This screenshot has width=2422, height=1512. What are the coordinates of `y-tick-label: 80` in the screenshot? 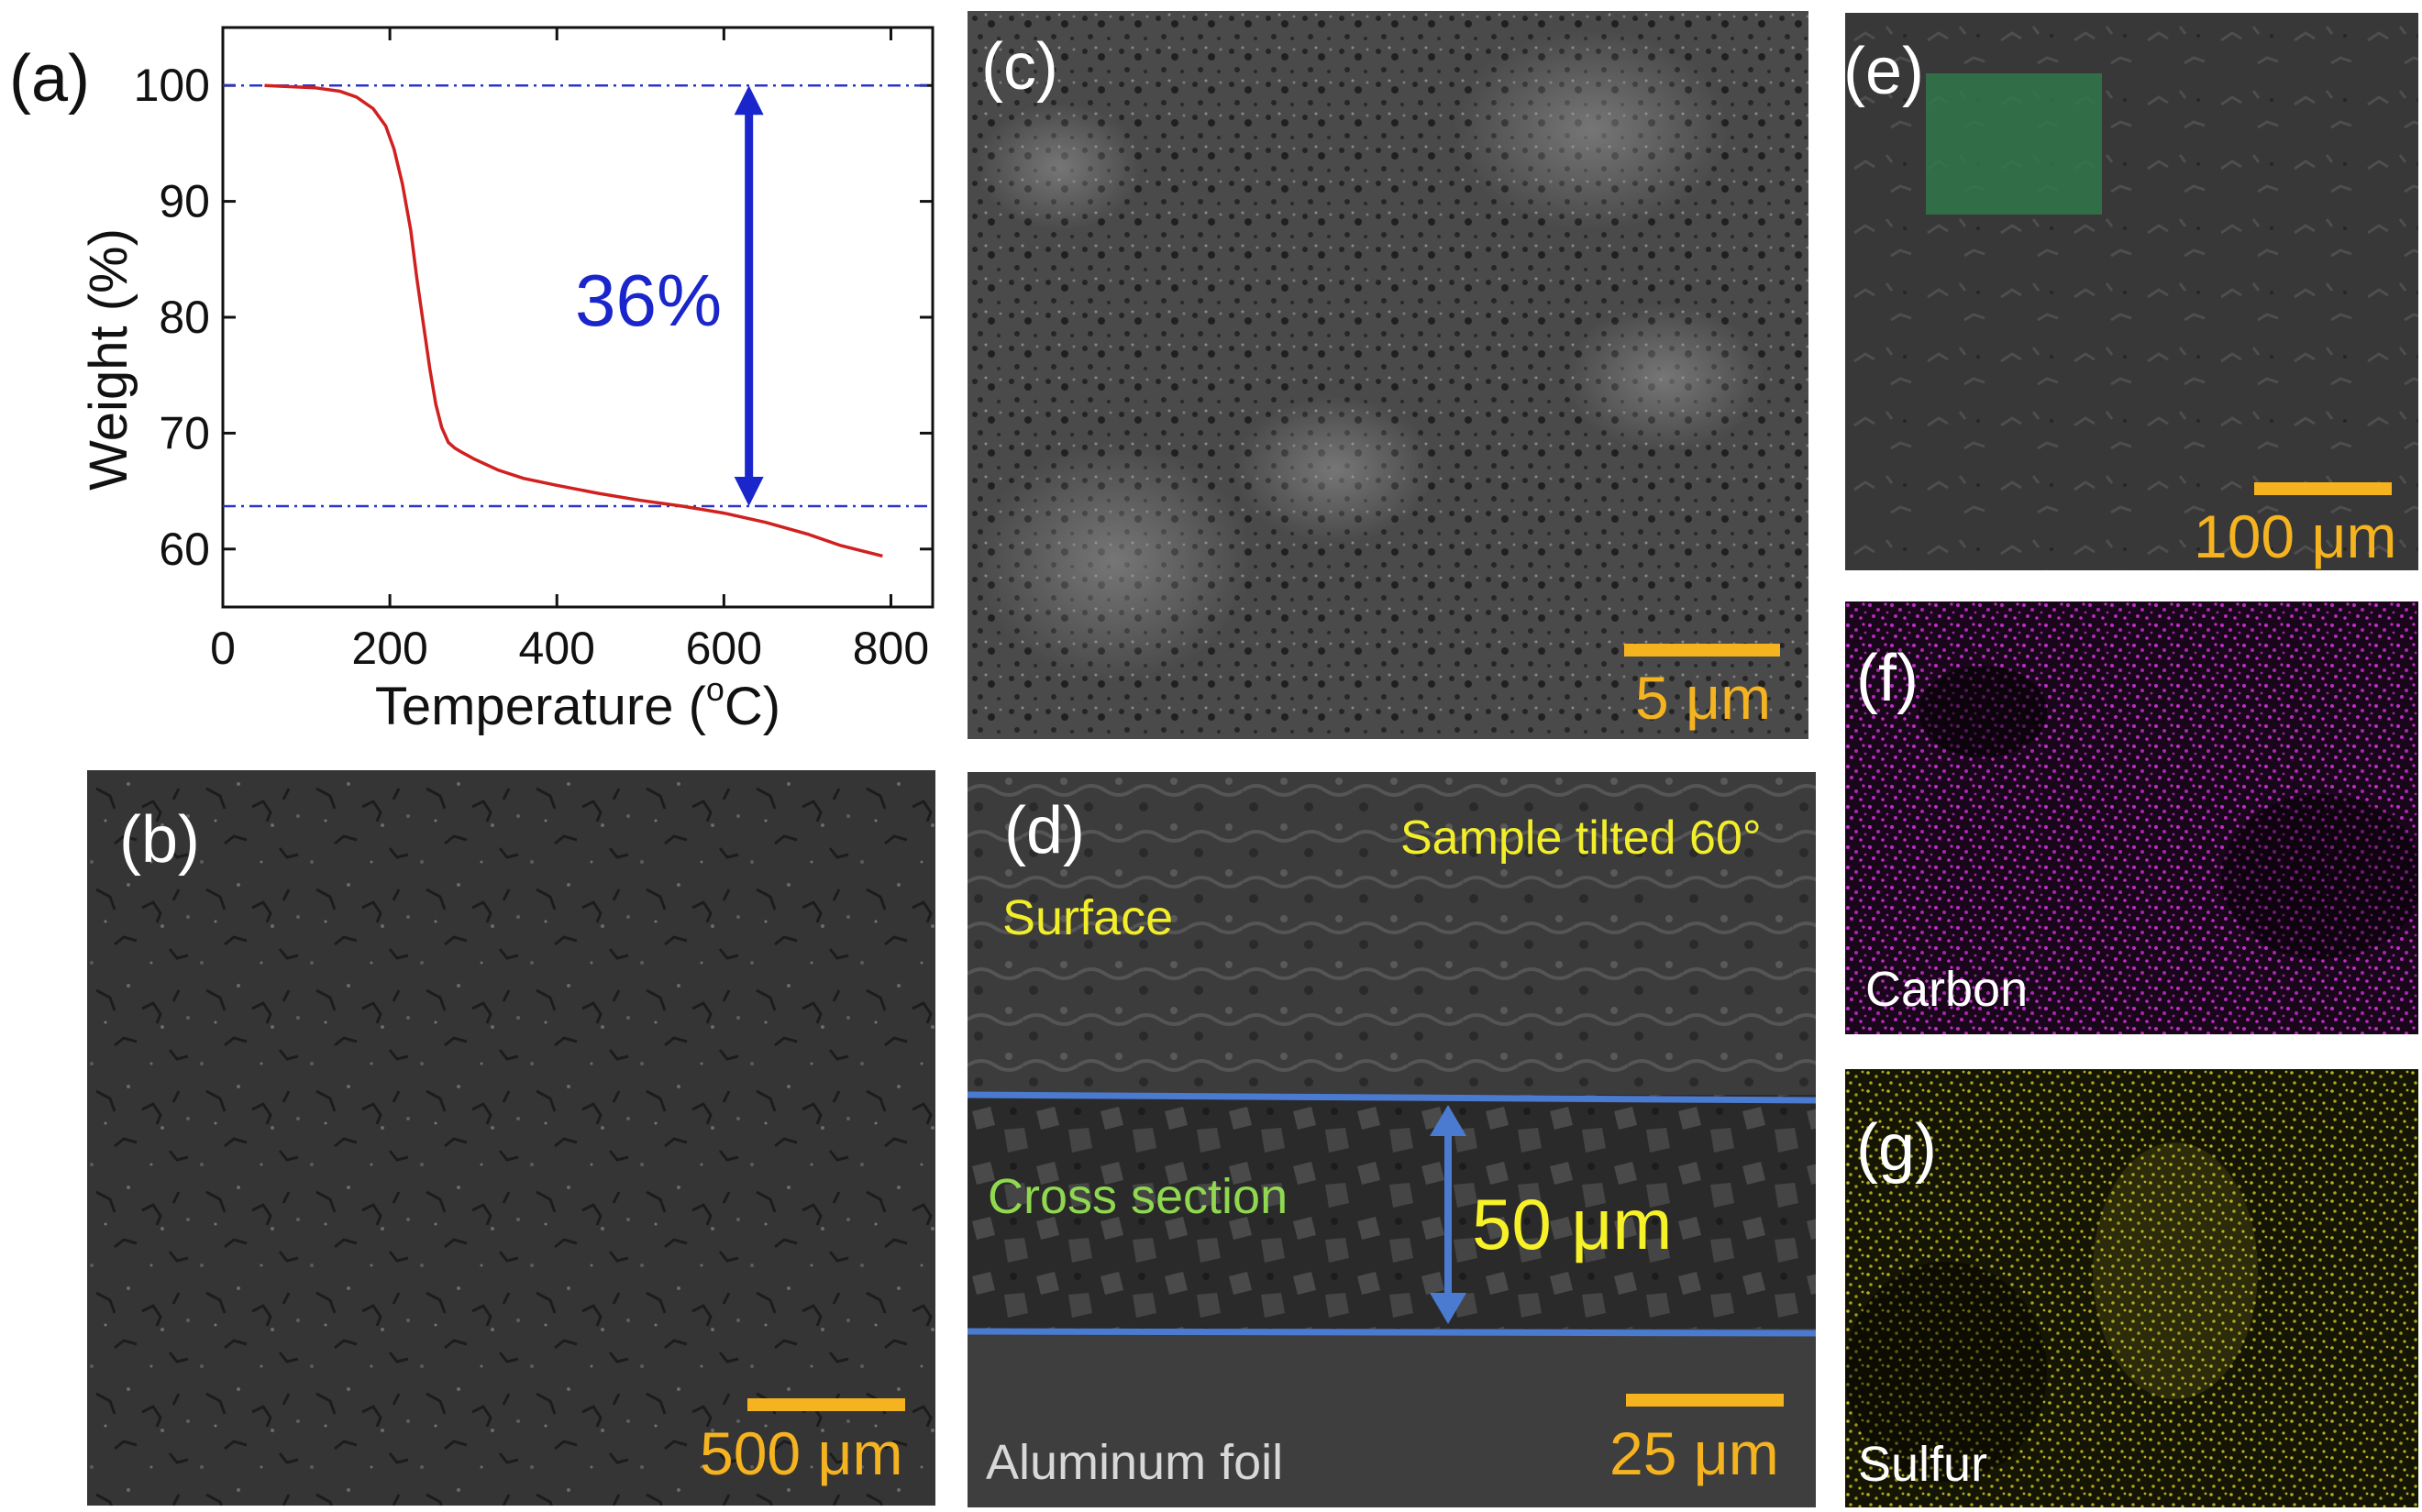 It's located at (184, 317).